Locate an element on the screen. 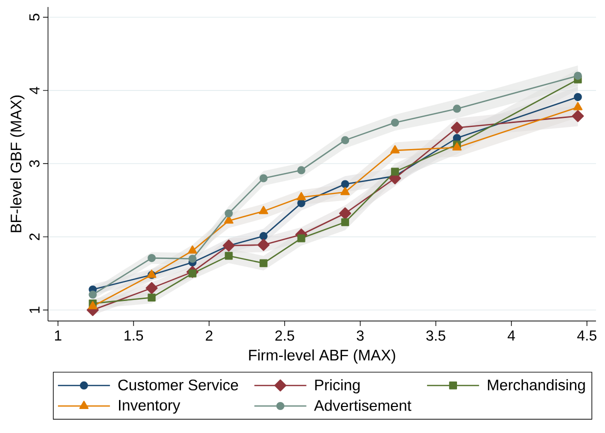 The height and width of the screenshot is (433, 605). y-tick-label: 4 is located at coordinates (35, 90).